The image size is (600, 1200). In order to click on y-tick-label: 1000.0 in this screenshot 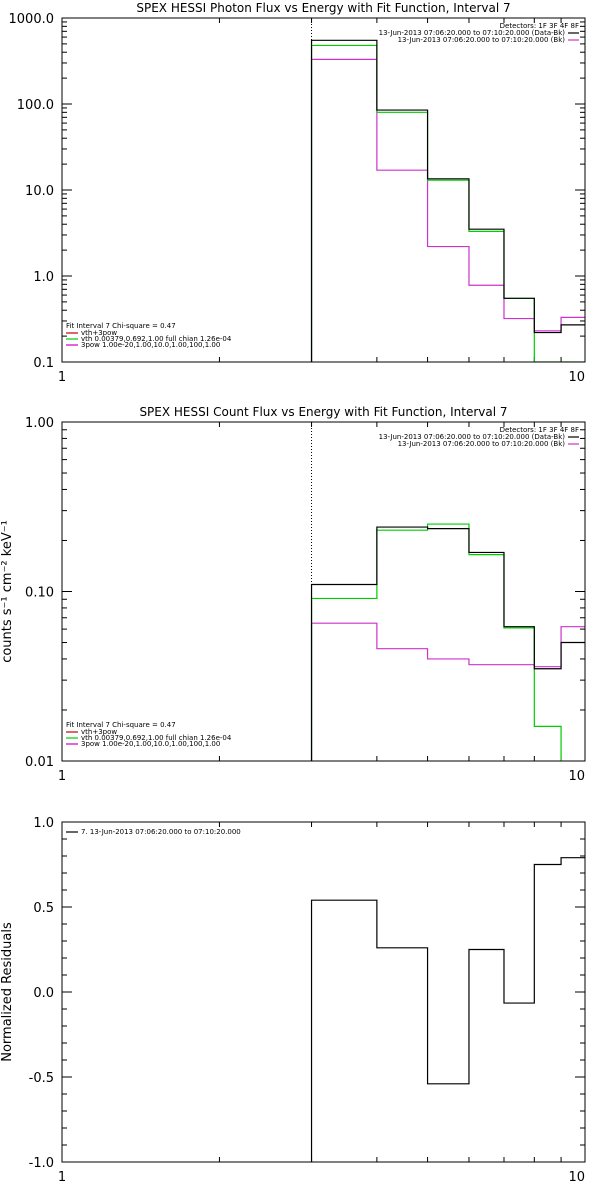, I will do `click(32, 19)`.